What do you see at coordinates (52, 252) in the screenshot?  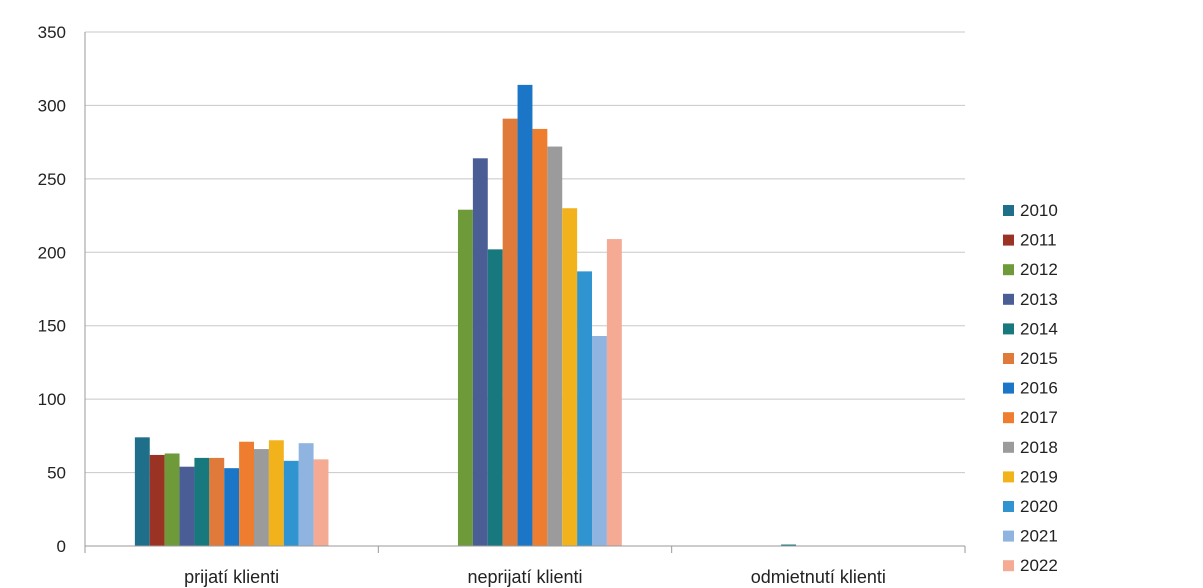 I see `y-tick-label: 200` at bounding box center [52, 252].